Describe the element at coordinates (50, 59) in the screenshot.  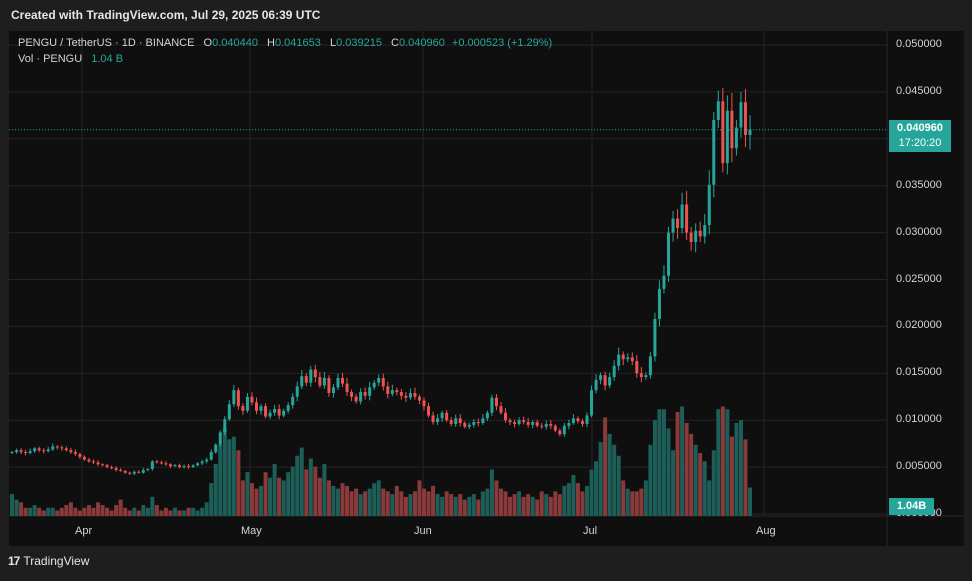
I see `volume-label: Vol · PENGU` at that location.